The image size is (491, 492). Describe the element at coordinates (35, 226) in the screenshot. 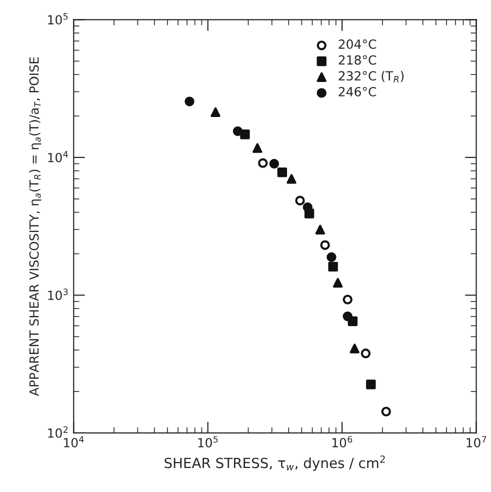

I see `text: APPARENT SHEAR VISCOSITY, η$_{a}$(T$_{R}$) = η$_{a}$(T)/a$_{T}$, POISE` at that location.